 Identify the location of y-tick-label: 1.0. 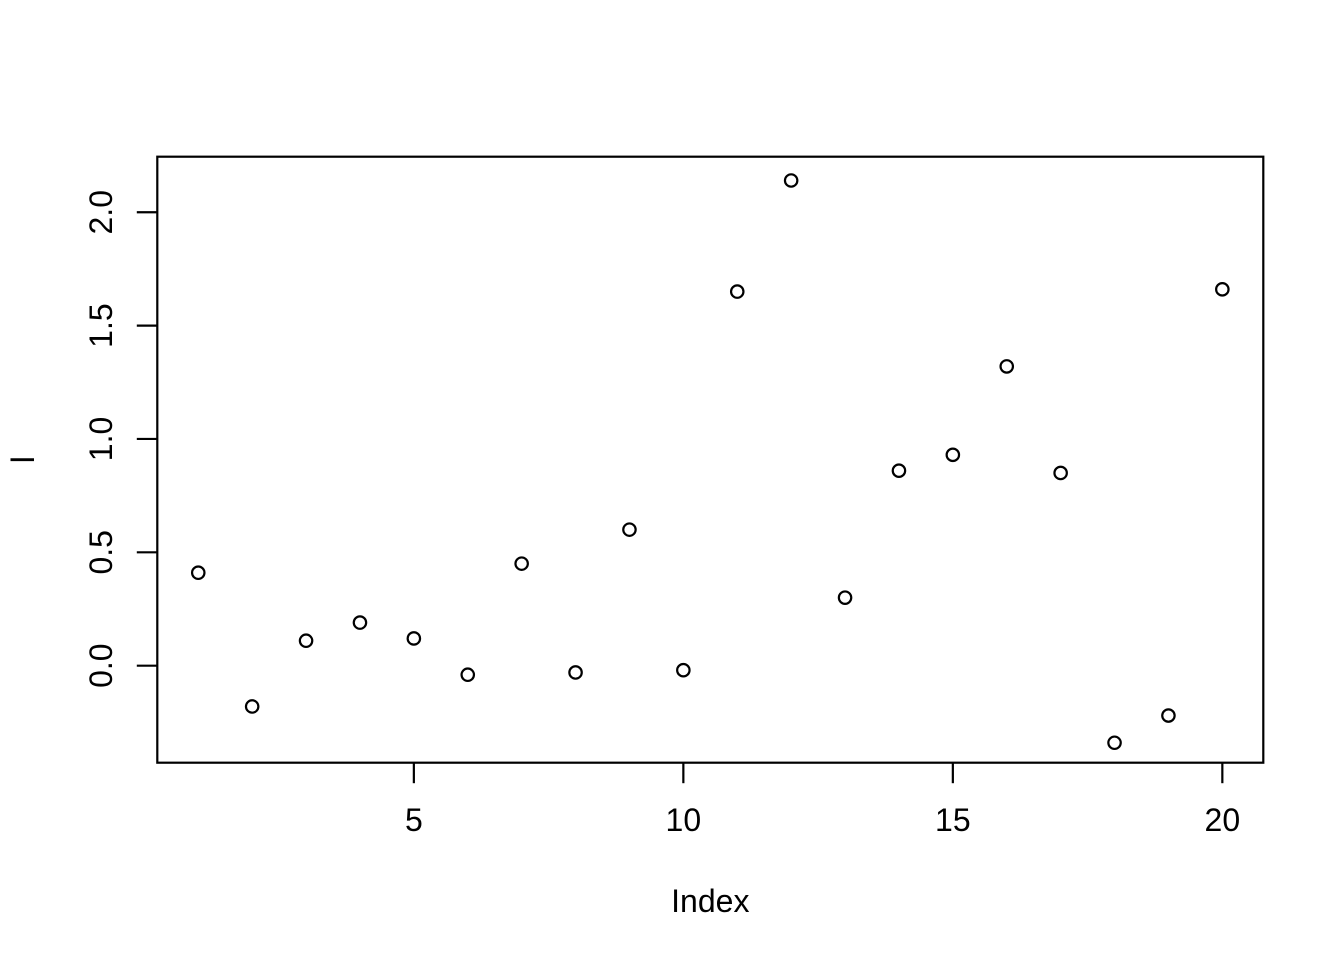
(101, 439).